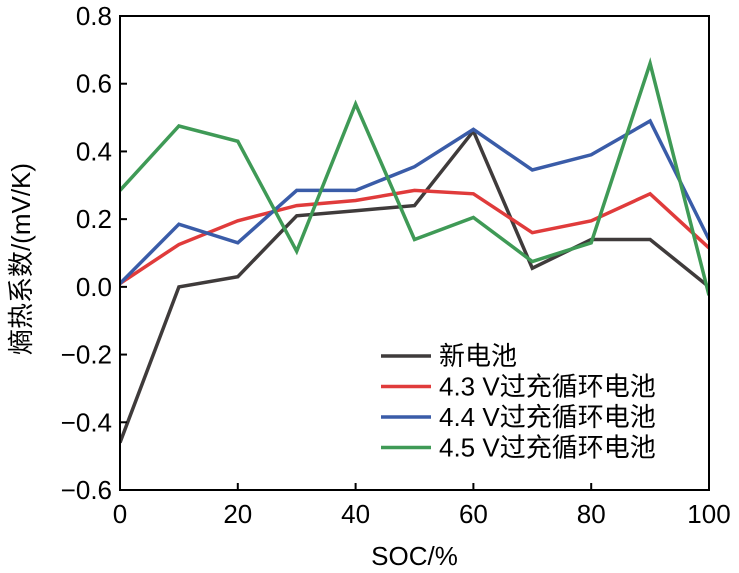 This screenshot has width=739, height=573. Describe the element at coordinates (547, 417) in the screenshot. I see `legend-label-3: 4.4 V过充循环电池` at that location.